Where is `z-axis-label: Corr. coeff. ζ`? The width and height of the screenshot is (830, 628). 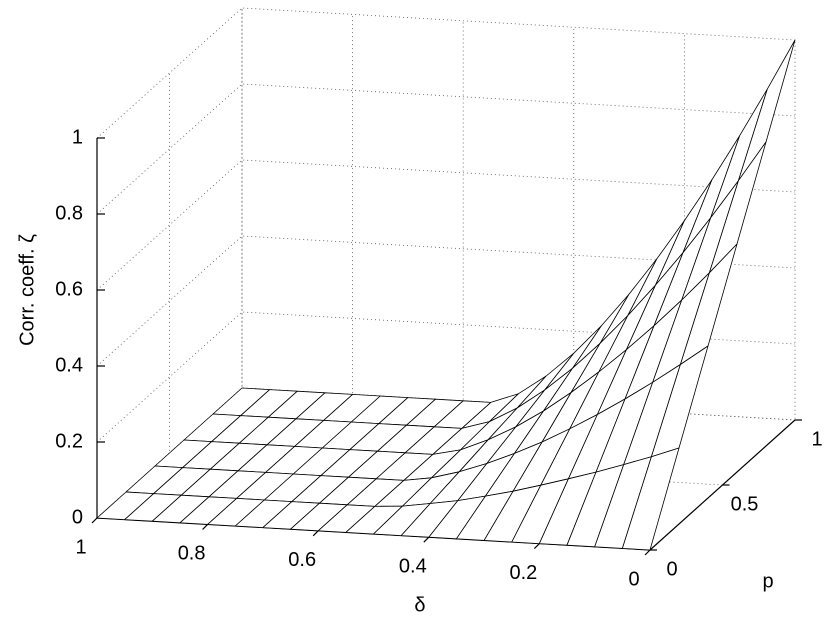 z-axis-label: Corr. coeff. ζ is located at coordinates (27, 290).